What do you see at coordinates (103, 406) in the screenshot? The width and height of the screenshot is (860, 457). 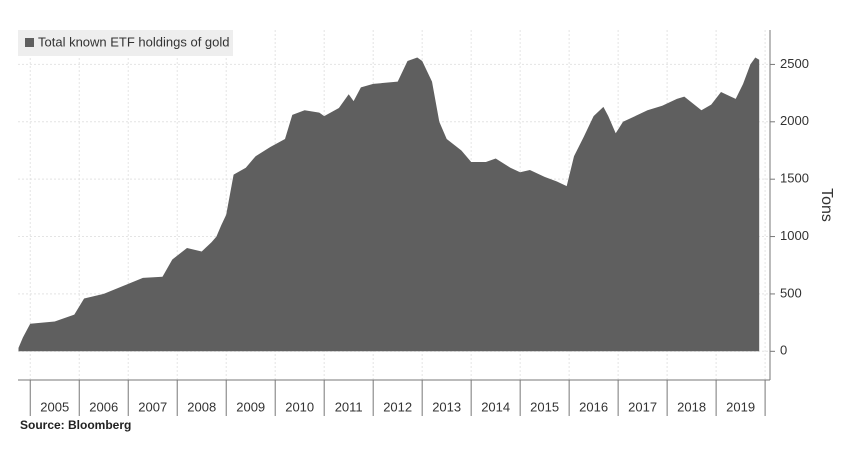 I see `x-tick-label: 2006` at bounding box center [103, 406].